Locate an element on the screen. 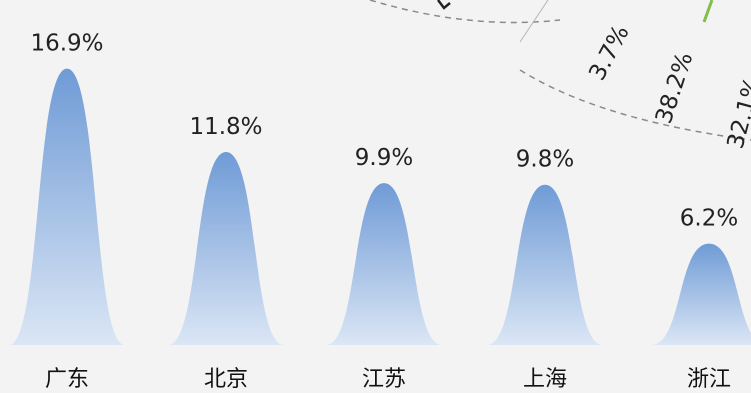 This screenshot has height=393, width=751. bar-江苏 is located at coordinates (384, 264).